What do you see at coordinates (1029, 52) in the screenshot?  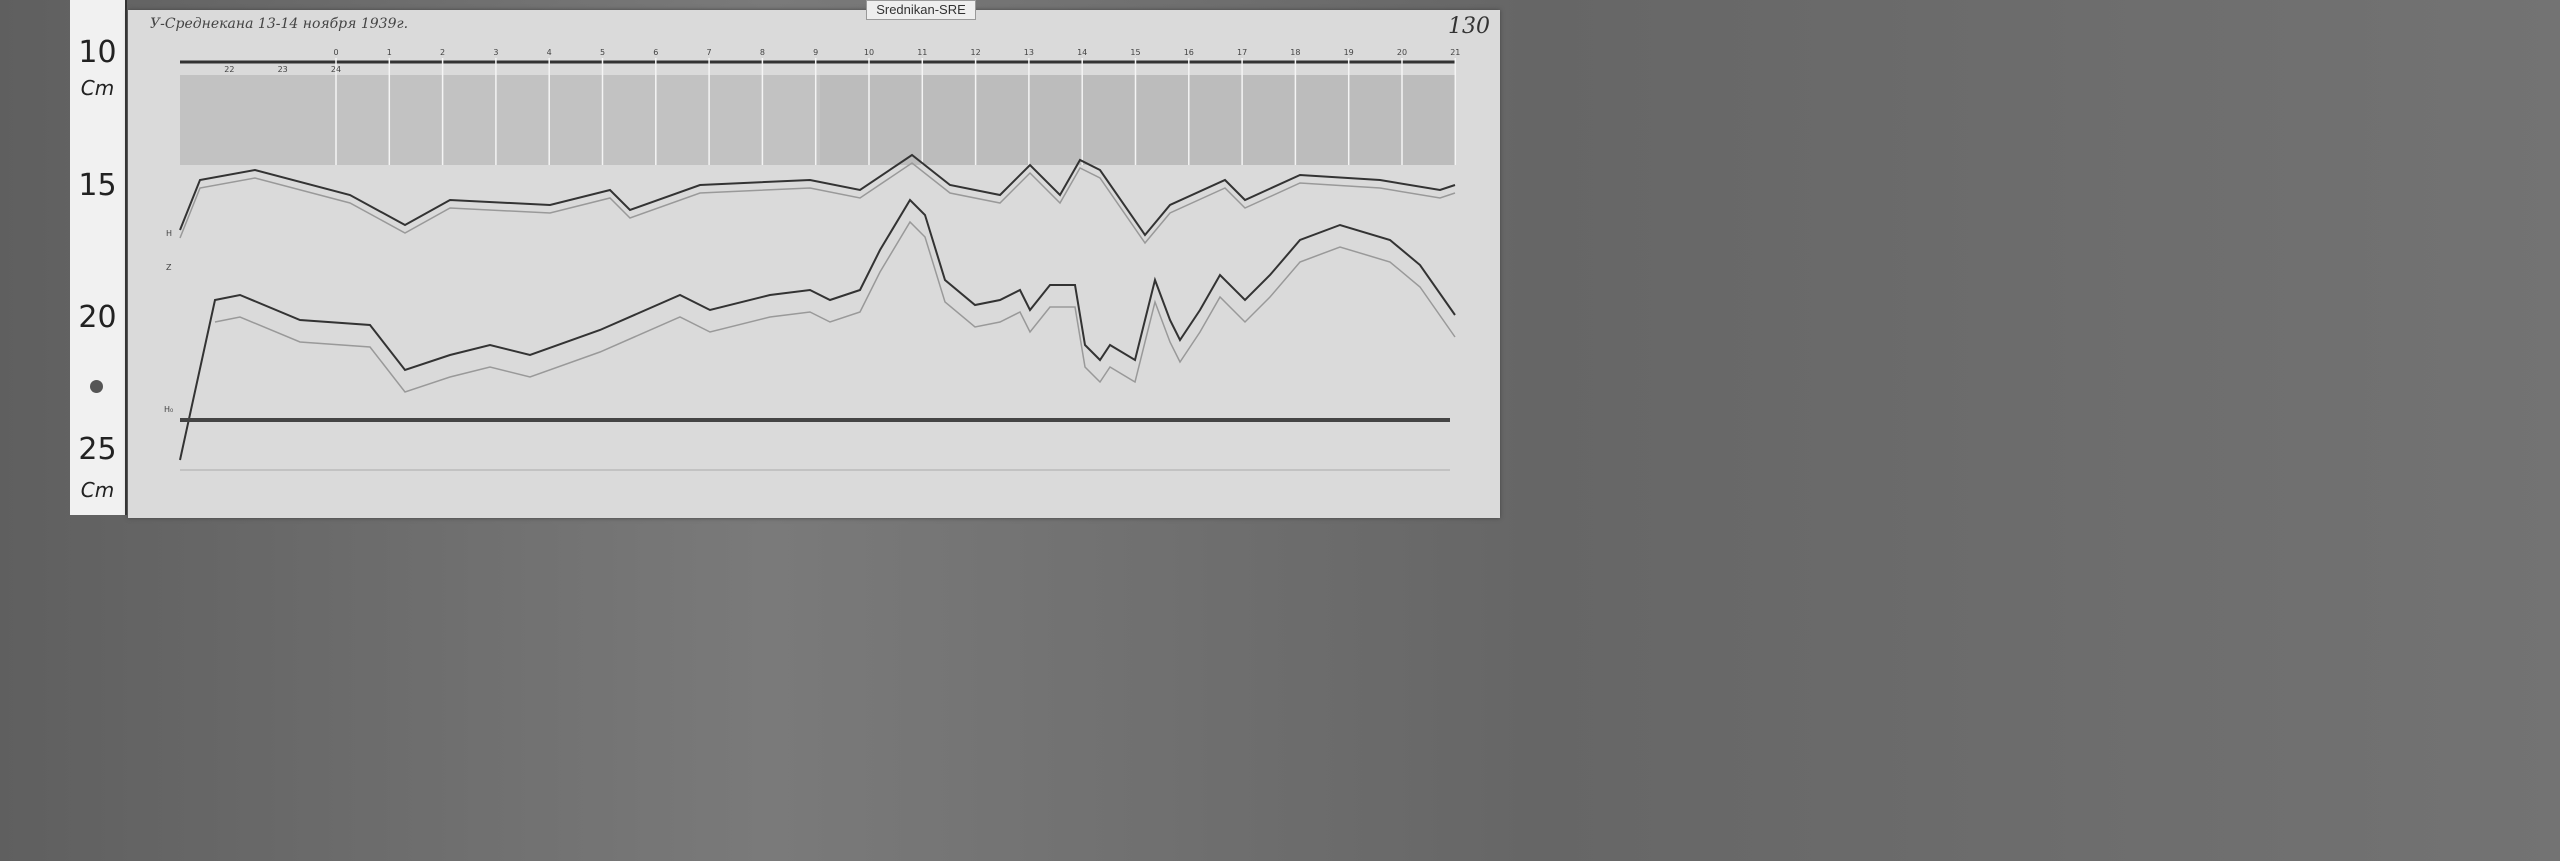 I see `hour-label-top: 13` at bounding box center [1029, 52].